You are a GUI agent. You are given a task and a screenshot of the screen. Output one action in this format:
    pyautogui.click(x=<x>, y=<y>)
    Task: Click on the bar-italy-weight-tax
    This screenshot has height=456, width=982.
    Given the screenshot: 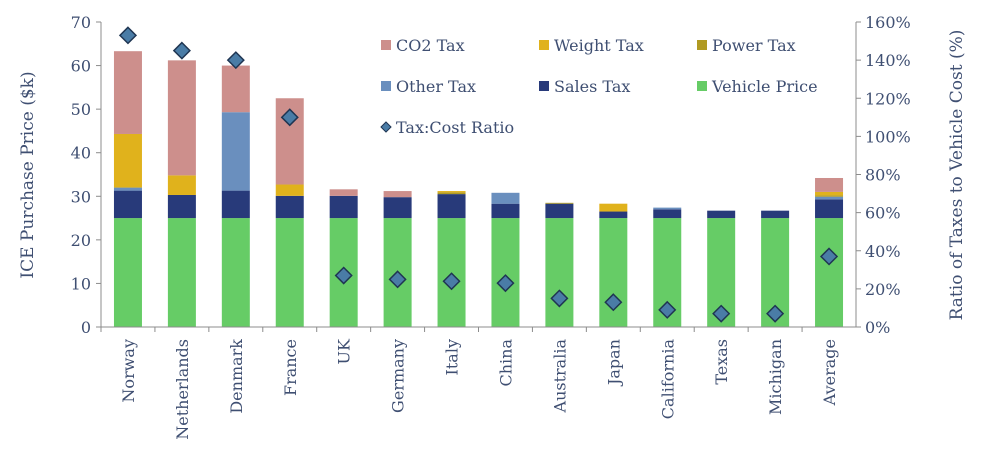 What is the action you would take?
    pyautogui.click(x=451, y=192)
    